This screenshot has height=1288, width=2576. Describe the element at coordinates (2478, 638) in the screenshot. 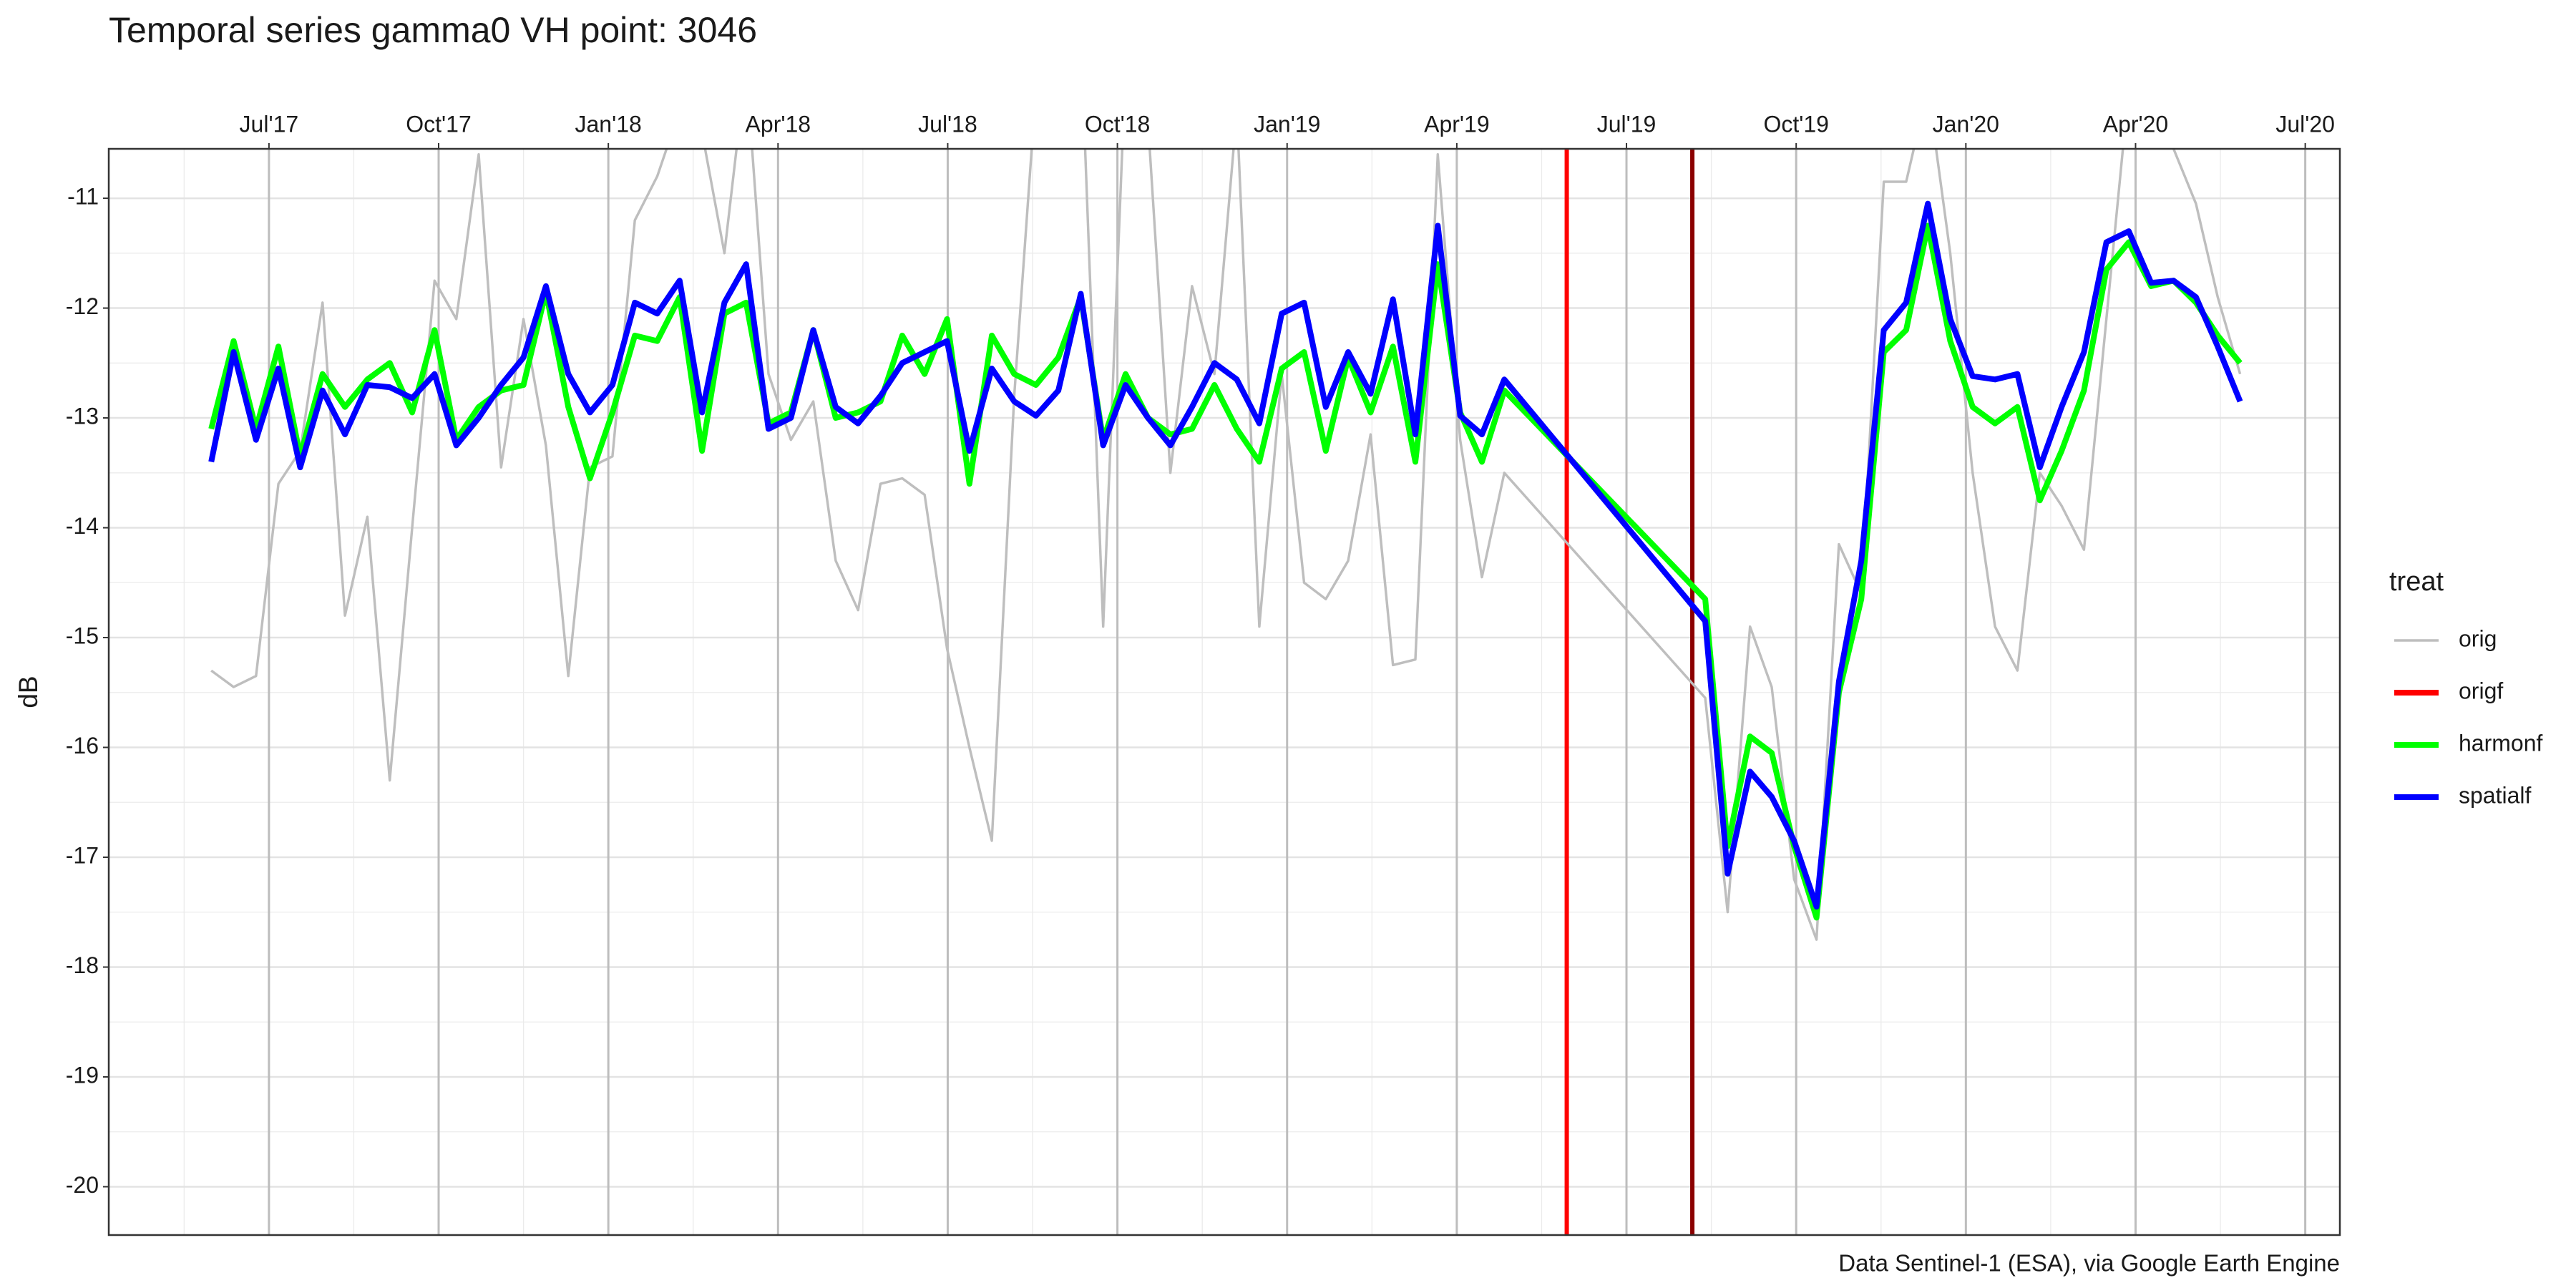

I see `legend-label: orig` at that location.